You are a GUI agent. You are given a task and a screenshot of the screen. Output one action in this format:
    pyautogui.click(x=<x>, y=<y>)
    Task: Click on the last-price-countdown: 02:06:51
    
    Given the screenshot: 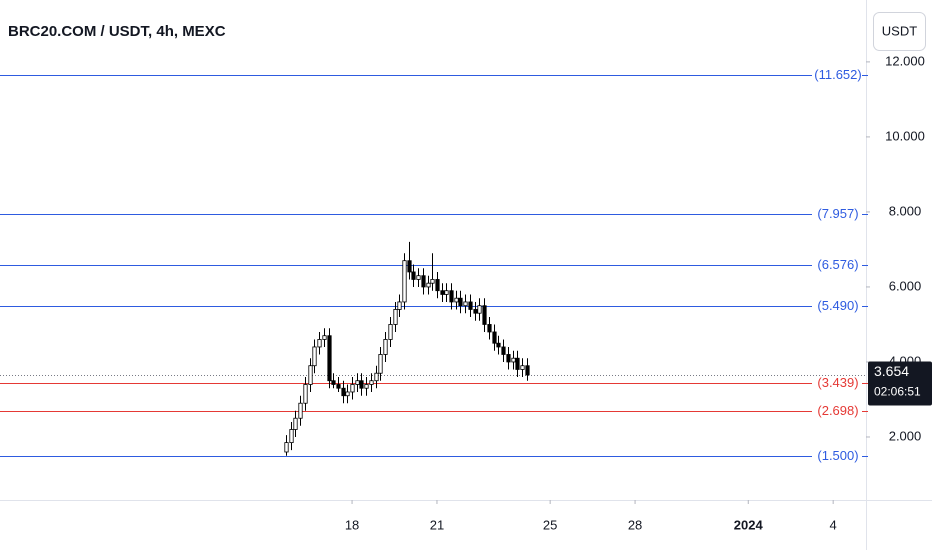 What is the action you would take?
    pyautogui.click(x=897, y=392)
    